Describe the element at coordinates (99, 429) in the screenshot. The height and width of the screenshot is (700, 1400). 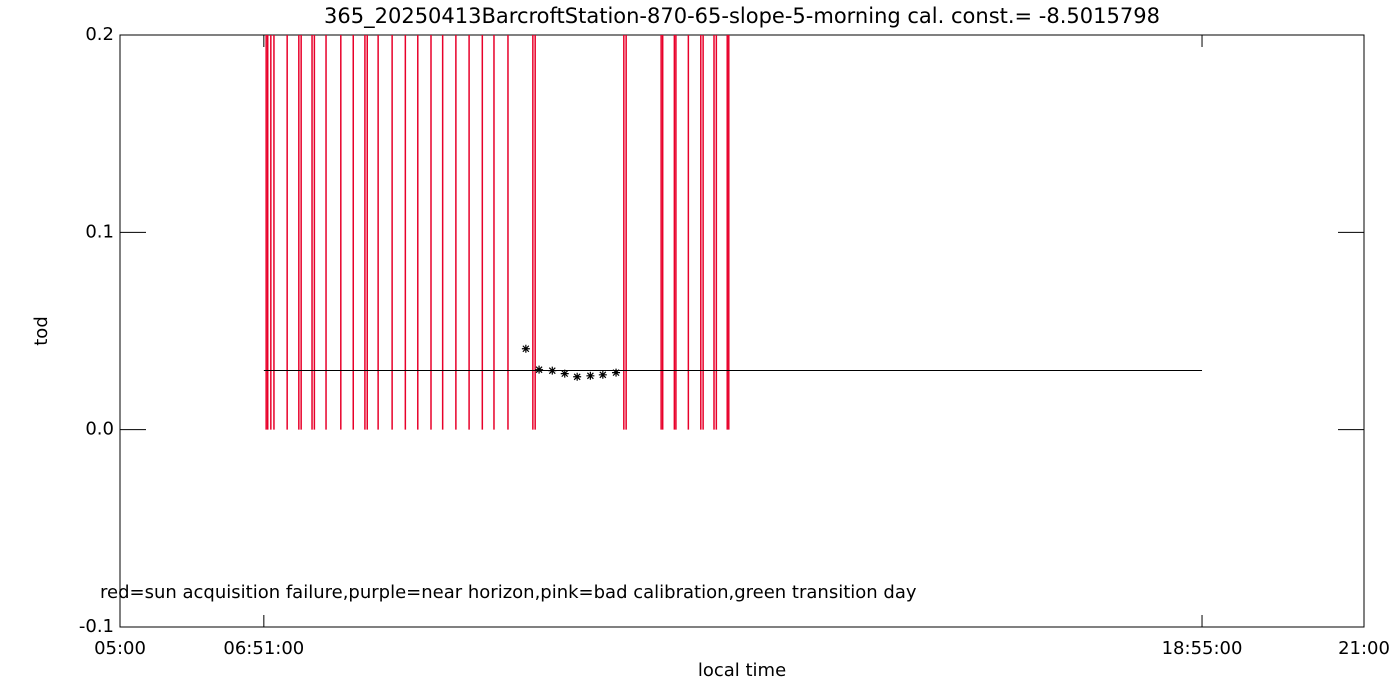
I see `y-tick-label: 0.0` at that location.